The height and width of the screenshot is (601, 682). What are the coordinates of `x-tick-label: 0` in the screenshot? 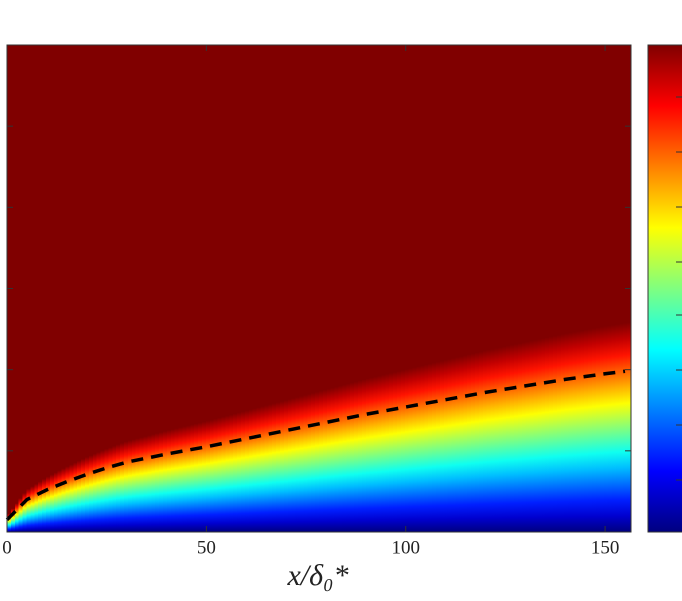 It's located at (7, 547).